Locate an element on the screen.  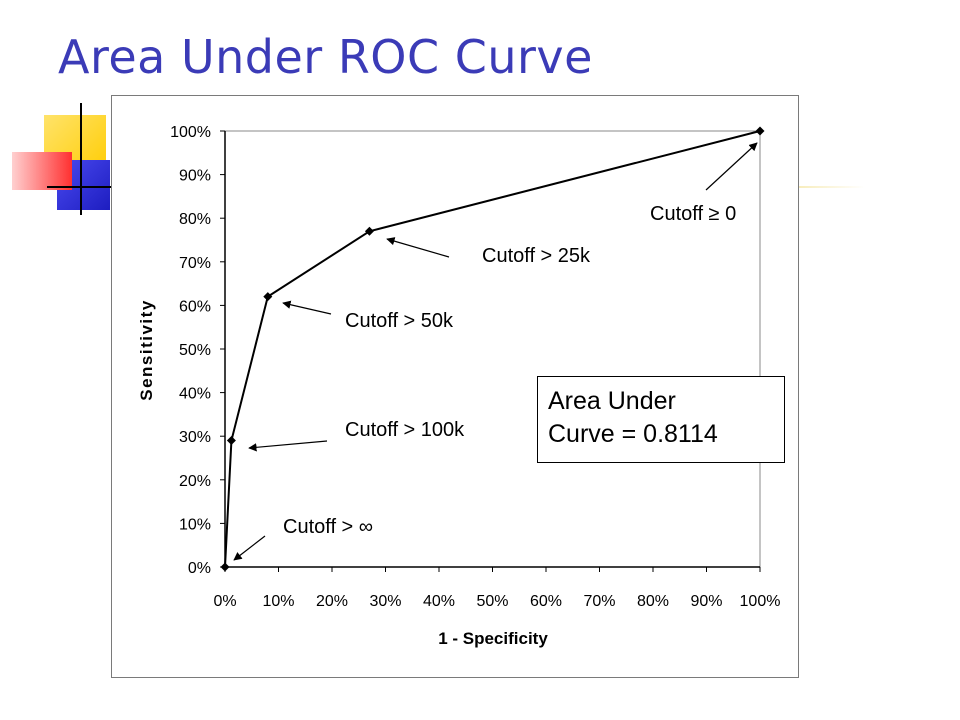
auc-line-1: Area Under is located at coordinates (612, 401).